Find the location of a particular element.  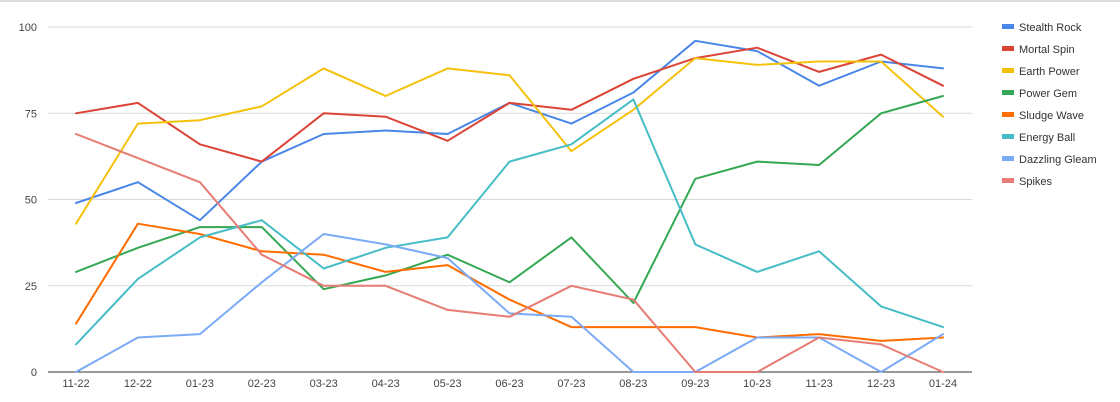

y-axis: 0 25 50 75 100 is located at coordinates (28, 200).